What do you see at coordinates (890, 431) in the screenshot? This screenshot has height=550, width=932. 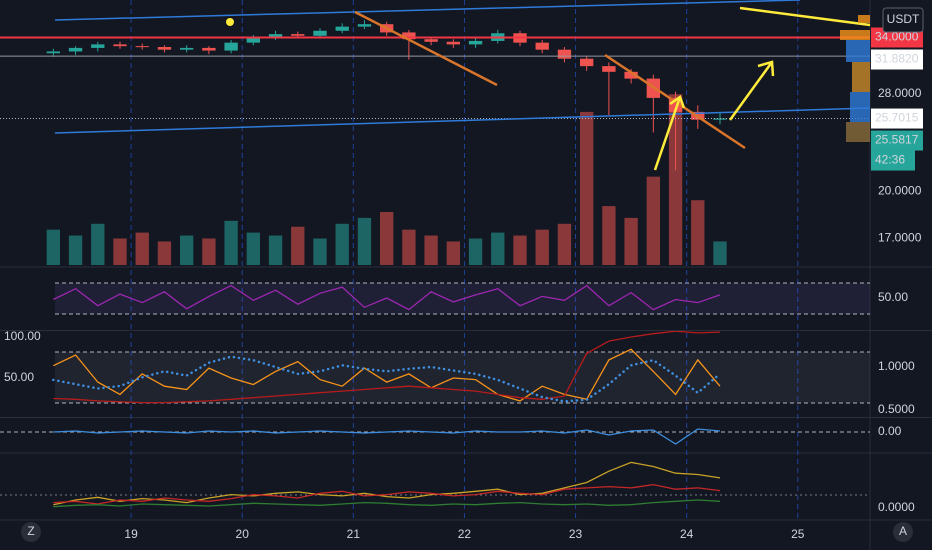 I see `y-tick-label: 0.00` at bounding box center [890, 431].